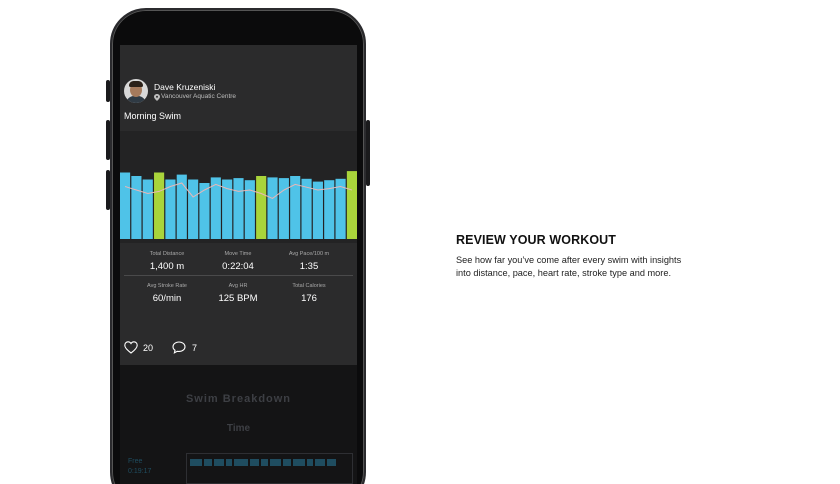 The image size is (840, 484). Describe the element at coordinates (238, 286) in the screenshot. I see `stat-label-avg-hr: Avg HR` at that location.